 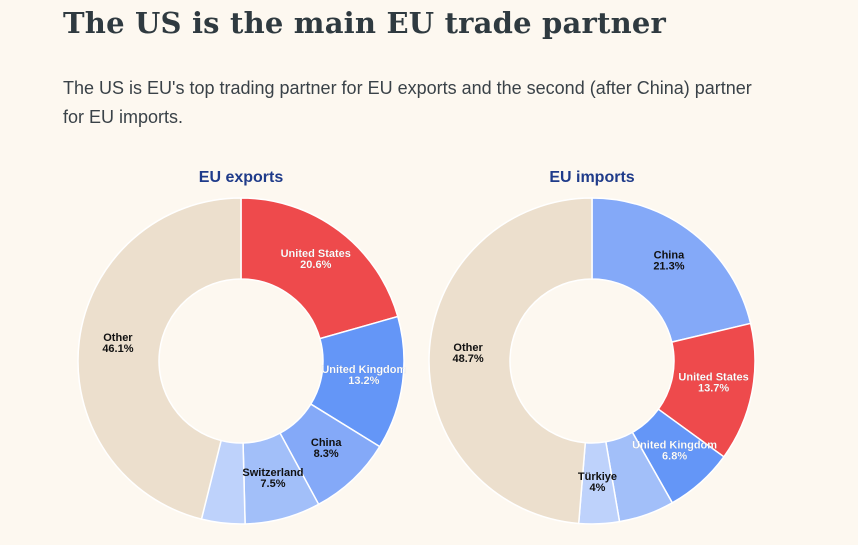 What do you see at coordinates (713, 388) in the screenshot?
I see `slice-label-value: 13.7%` at bounding box center [713, 388].